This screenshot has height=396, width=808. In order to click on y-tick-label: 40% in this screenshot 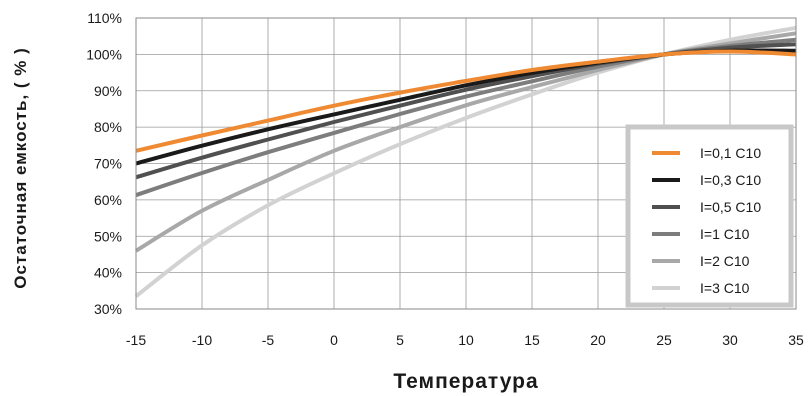, I will do `click(108, 273)`.